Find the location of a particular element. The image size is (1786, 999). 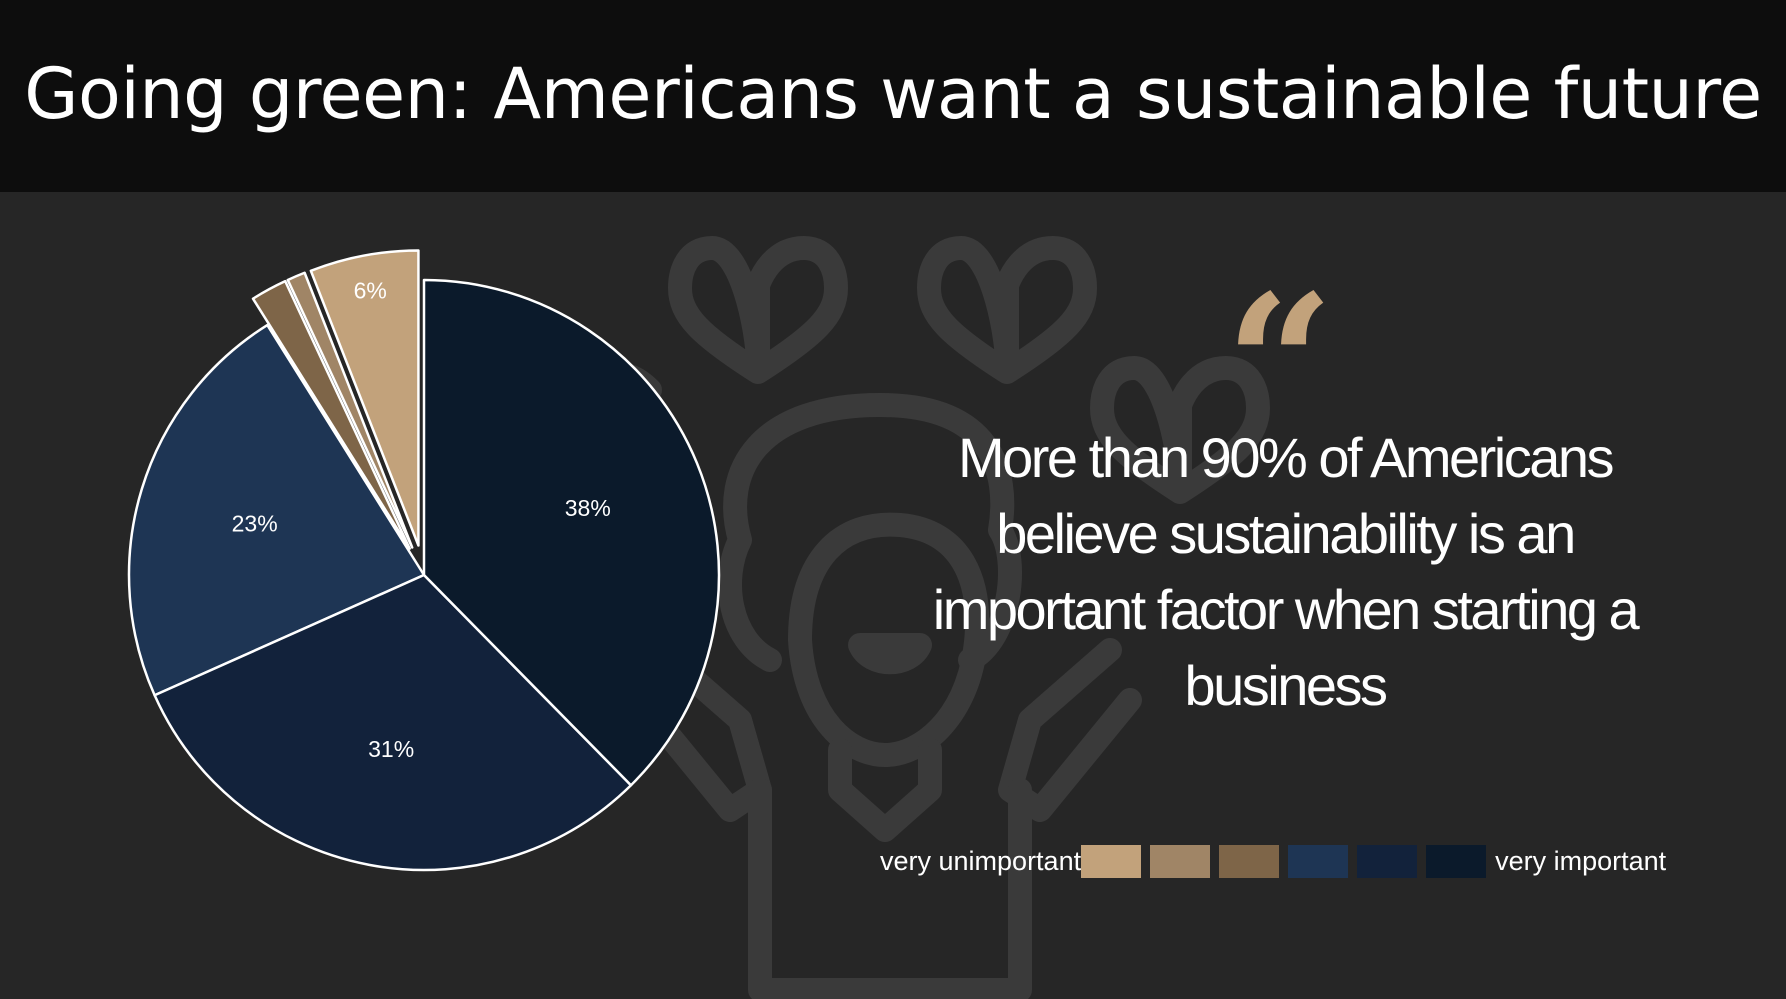

pie-label-6: 38% is located at coordinates (588, 508).